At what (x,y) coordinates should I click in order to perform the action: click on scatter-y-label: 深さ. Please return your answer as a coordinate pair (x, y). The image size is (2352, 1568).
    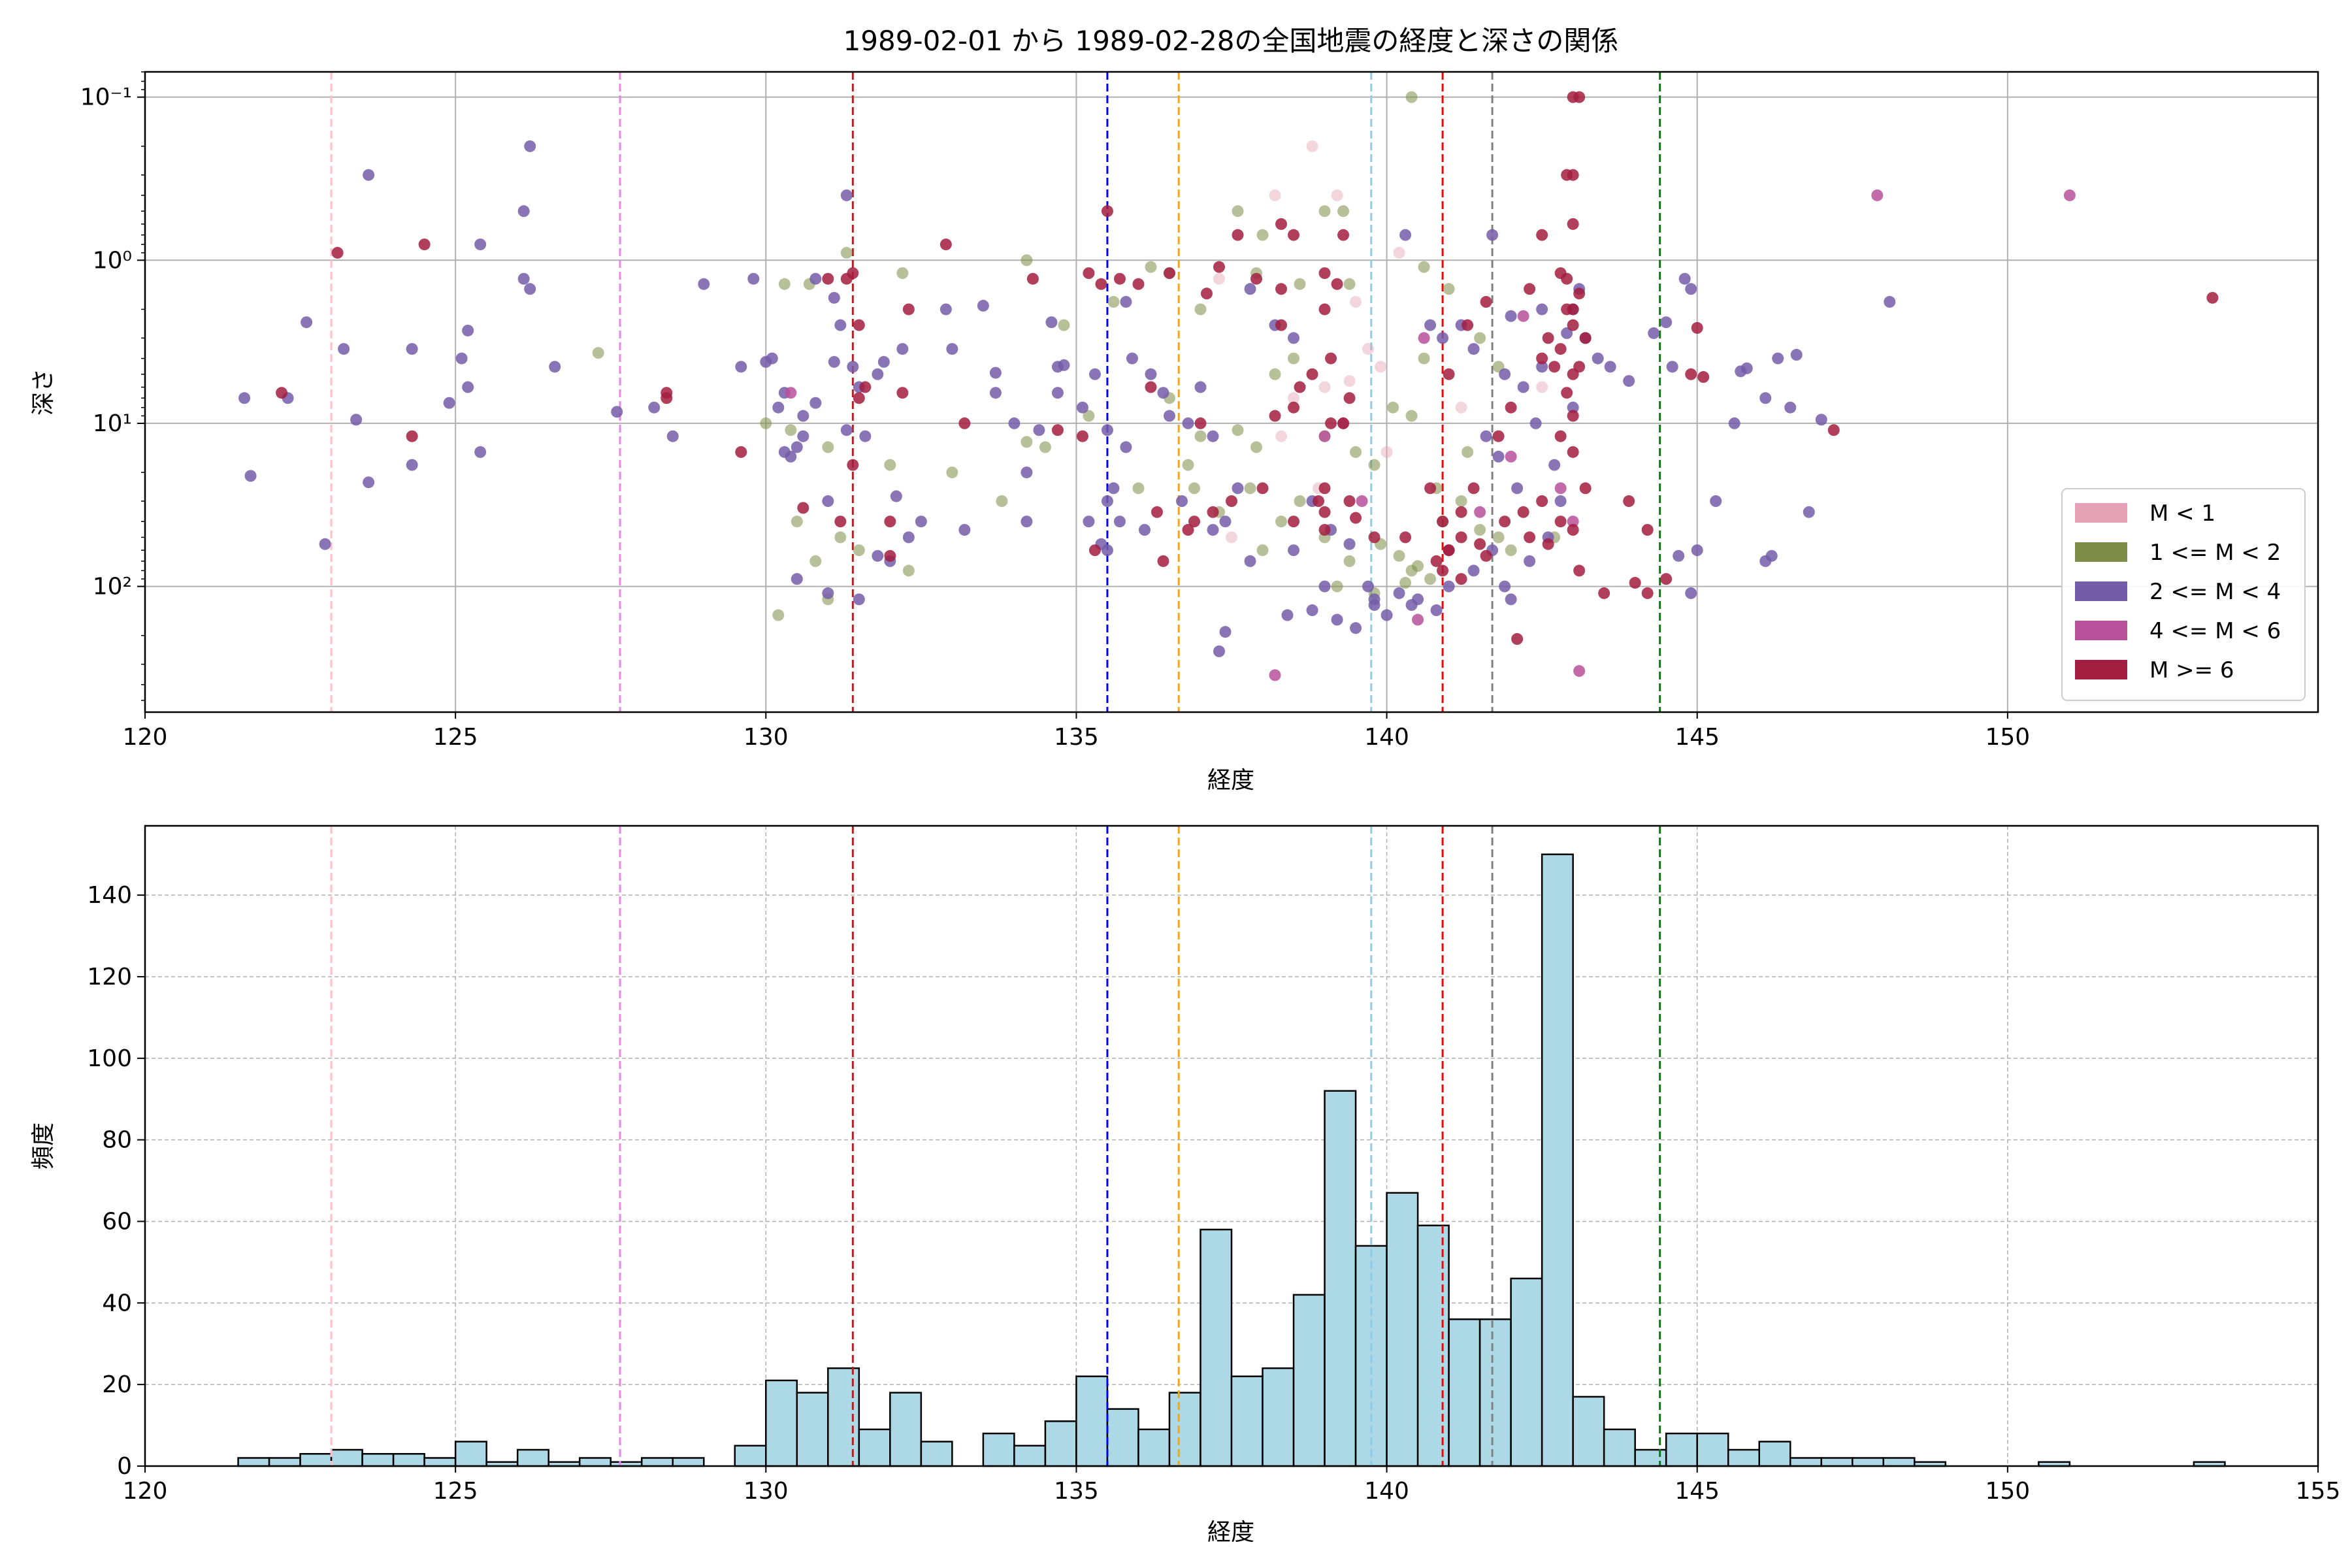
    Looking at the image, I should click on (43, 392).